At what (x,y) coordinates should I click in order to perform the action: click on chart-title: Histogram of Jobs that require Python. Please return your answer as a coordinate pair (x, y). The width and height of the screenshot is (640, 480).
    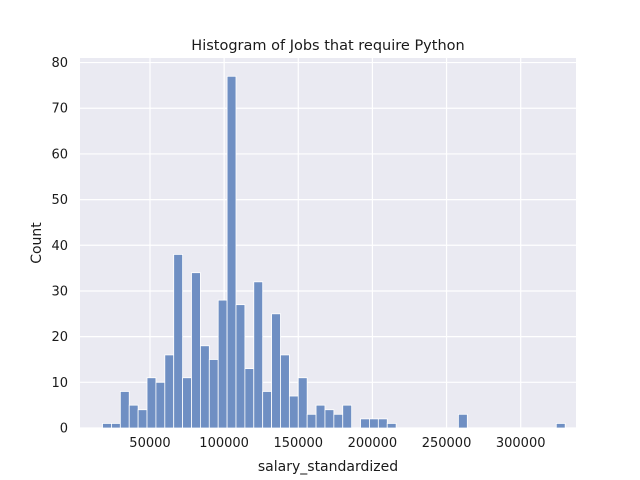
    Looking at the image, I should click on (327, 46).